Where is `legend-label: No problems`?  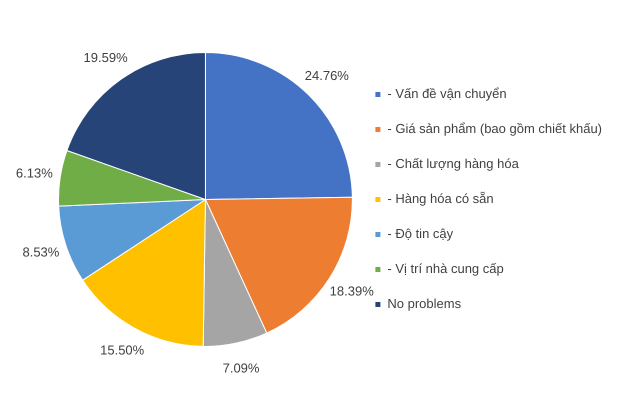 legend-label: No problems is located at coordinates (424, 304).